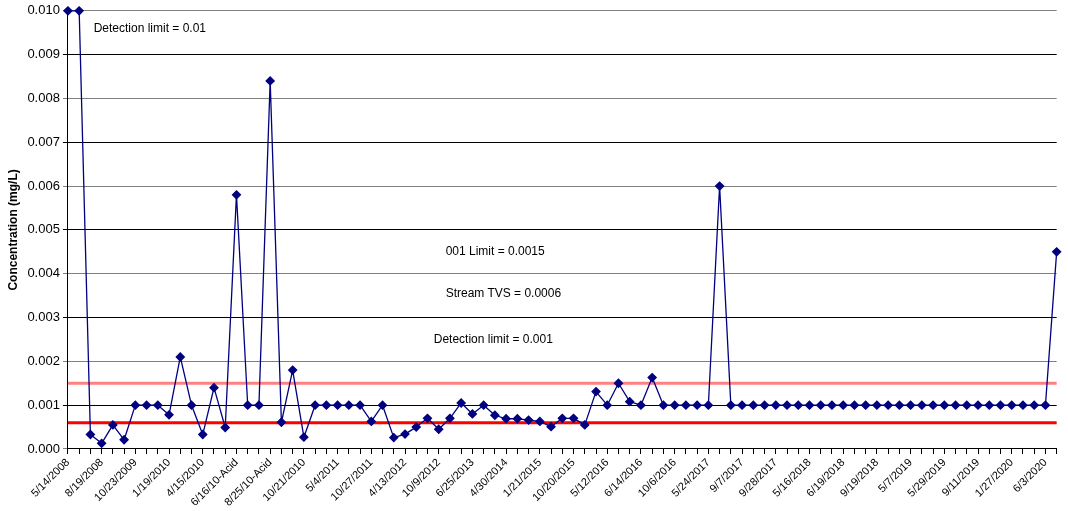  Describe the element at coordinates (43, 360) in the screenshot. I see `y-tick-label: 0.002` at that location.